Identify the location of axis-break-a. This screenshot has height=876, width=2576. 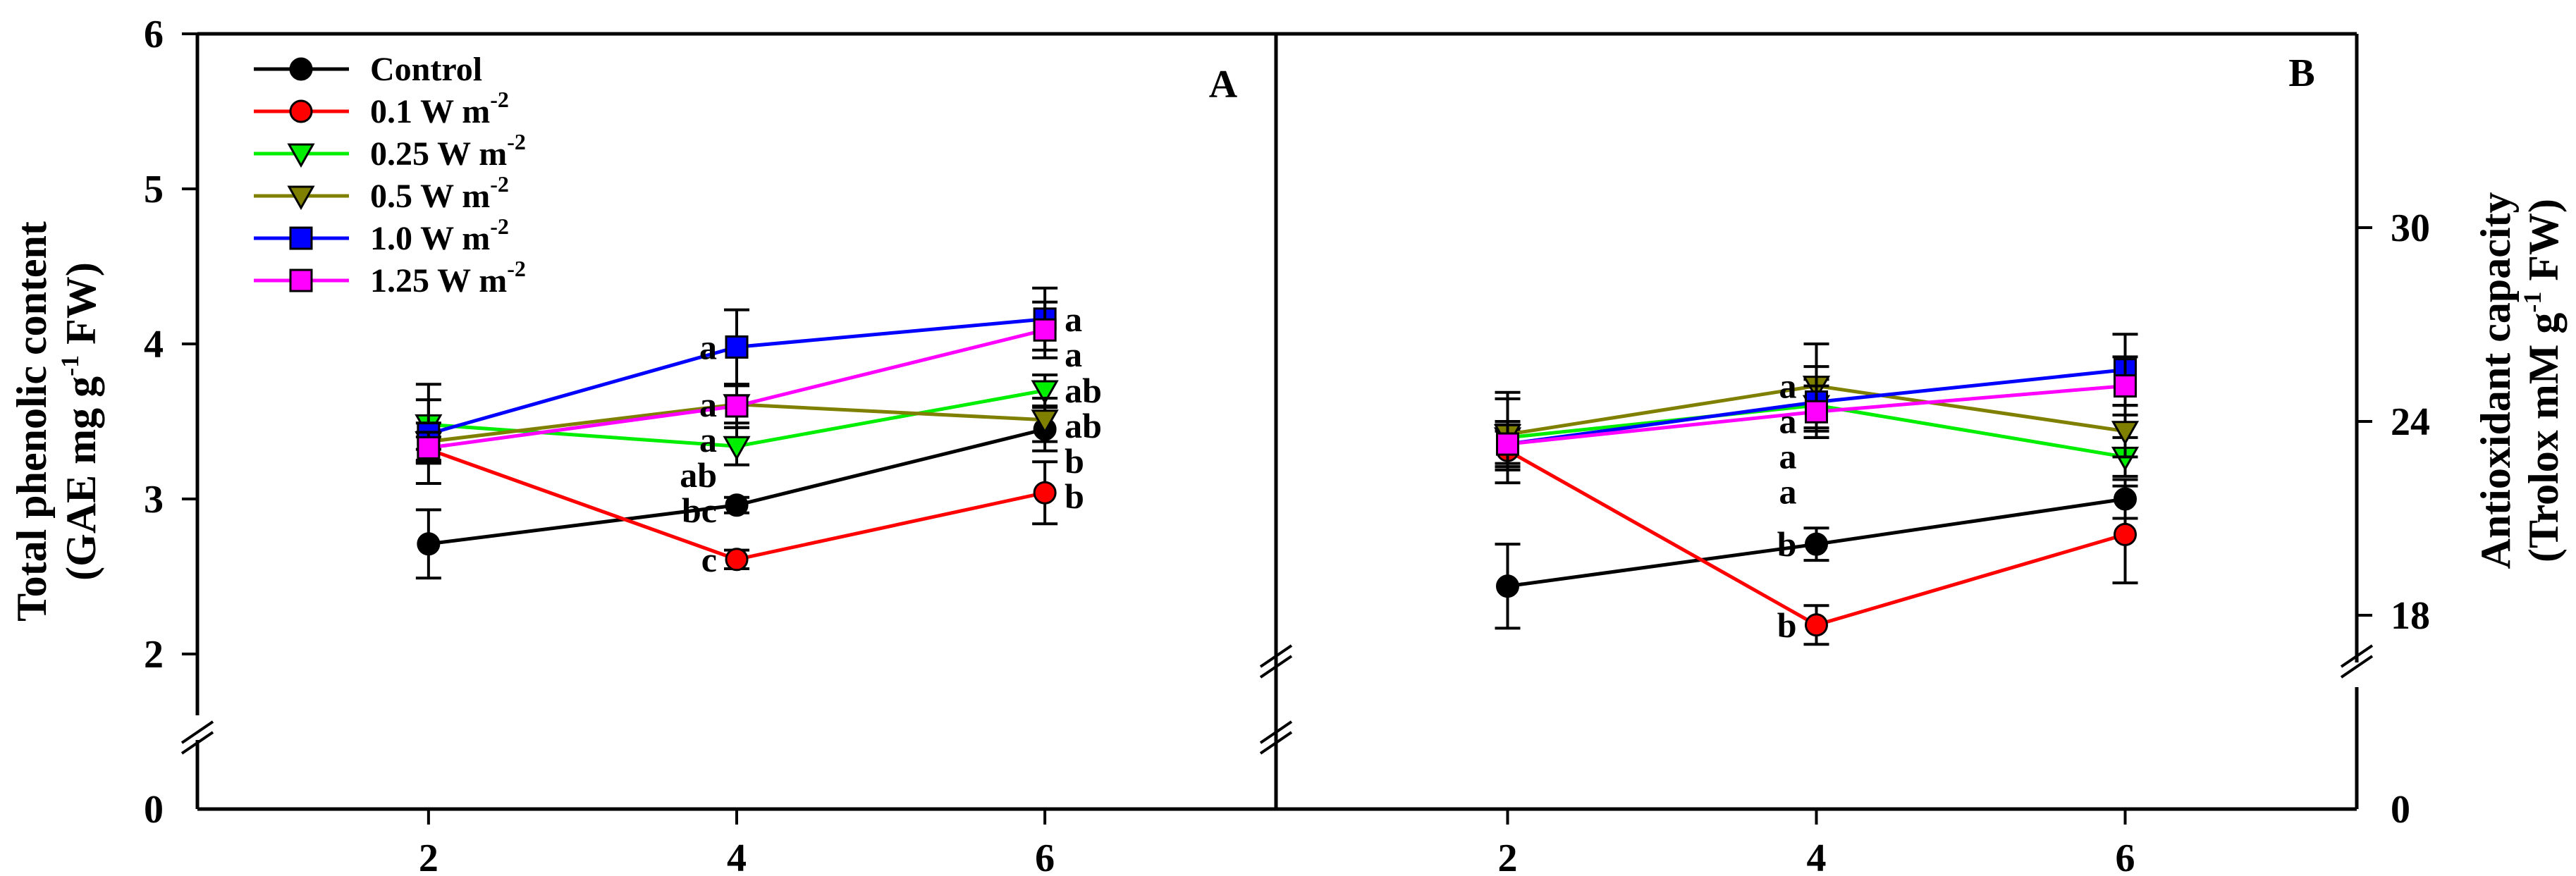
(197, 737).